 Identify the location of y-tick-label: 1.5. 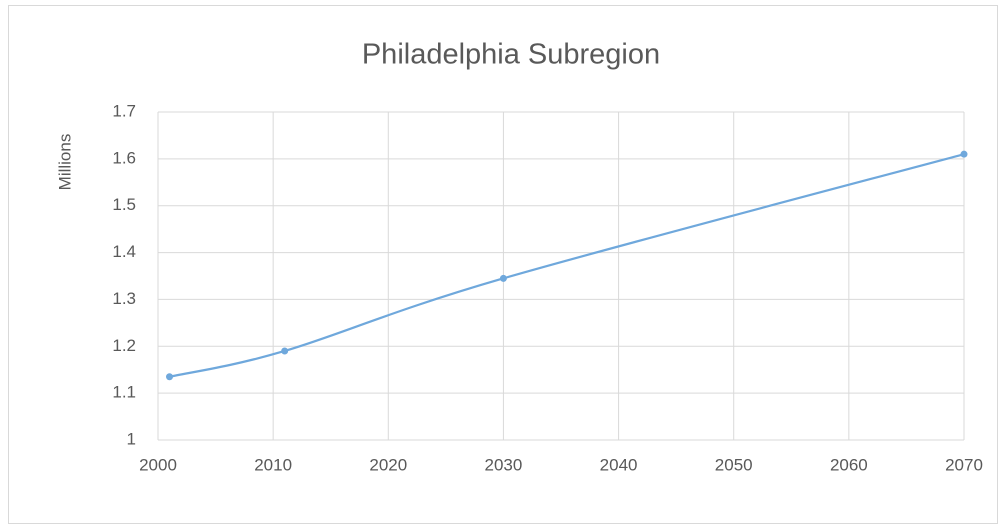
(124, 204).